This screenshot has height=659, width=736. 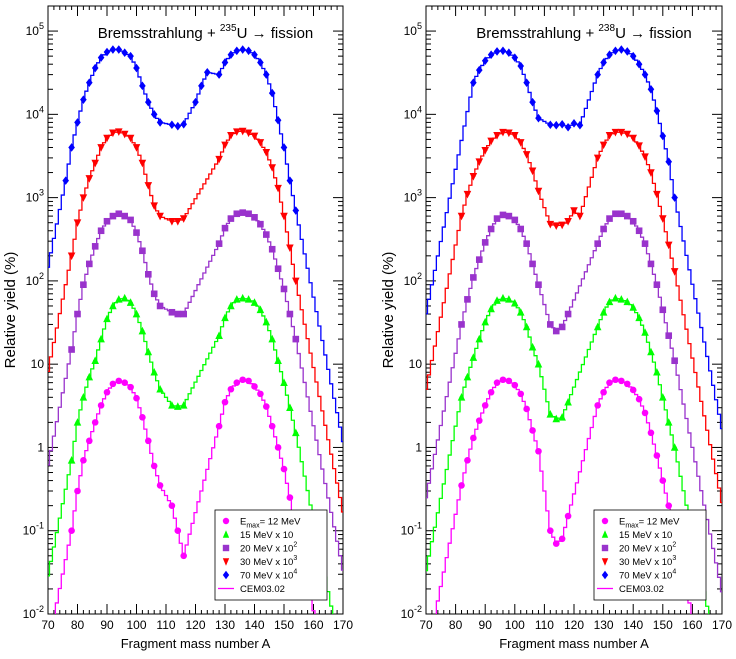 I want to click on y-tick-label: 10², so click(x=35, y=279).